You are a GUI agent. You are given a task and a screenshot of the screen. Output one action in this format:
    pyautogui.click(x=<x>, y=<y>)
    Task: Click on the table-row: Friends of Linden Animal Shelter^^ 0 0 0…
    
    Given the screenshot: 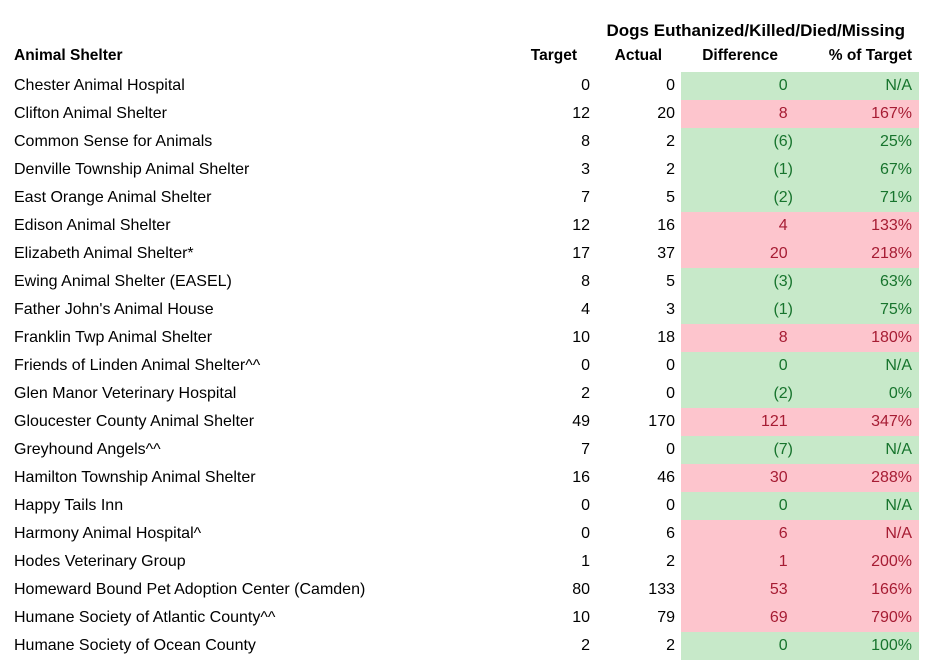 What is the action you would take?
    pyautogui.click(x=459, y=366)
    